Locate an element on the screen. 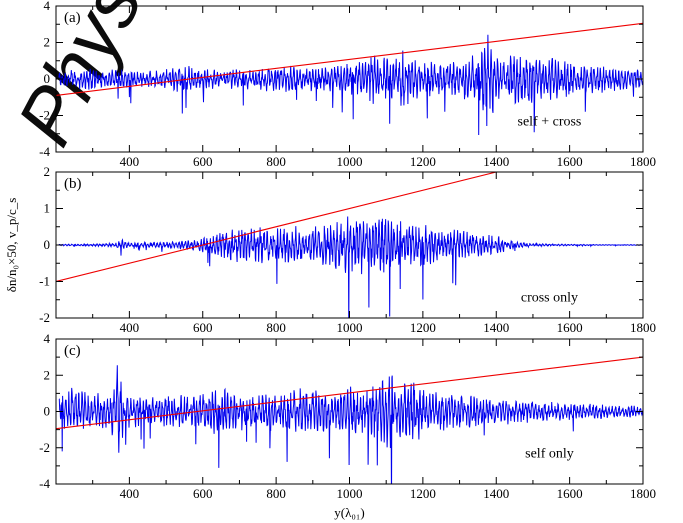  y-tick-label: 1 is located at coordinates (47, 208).